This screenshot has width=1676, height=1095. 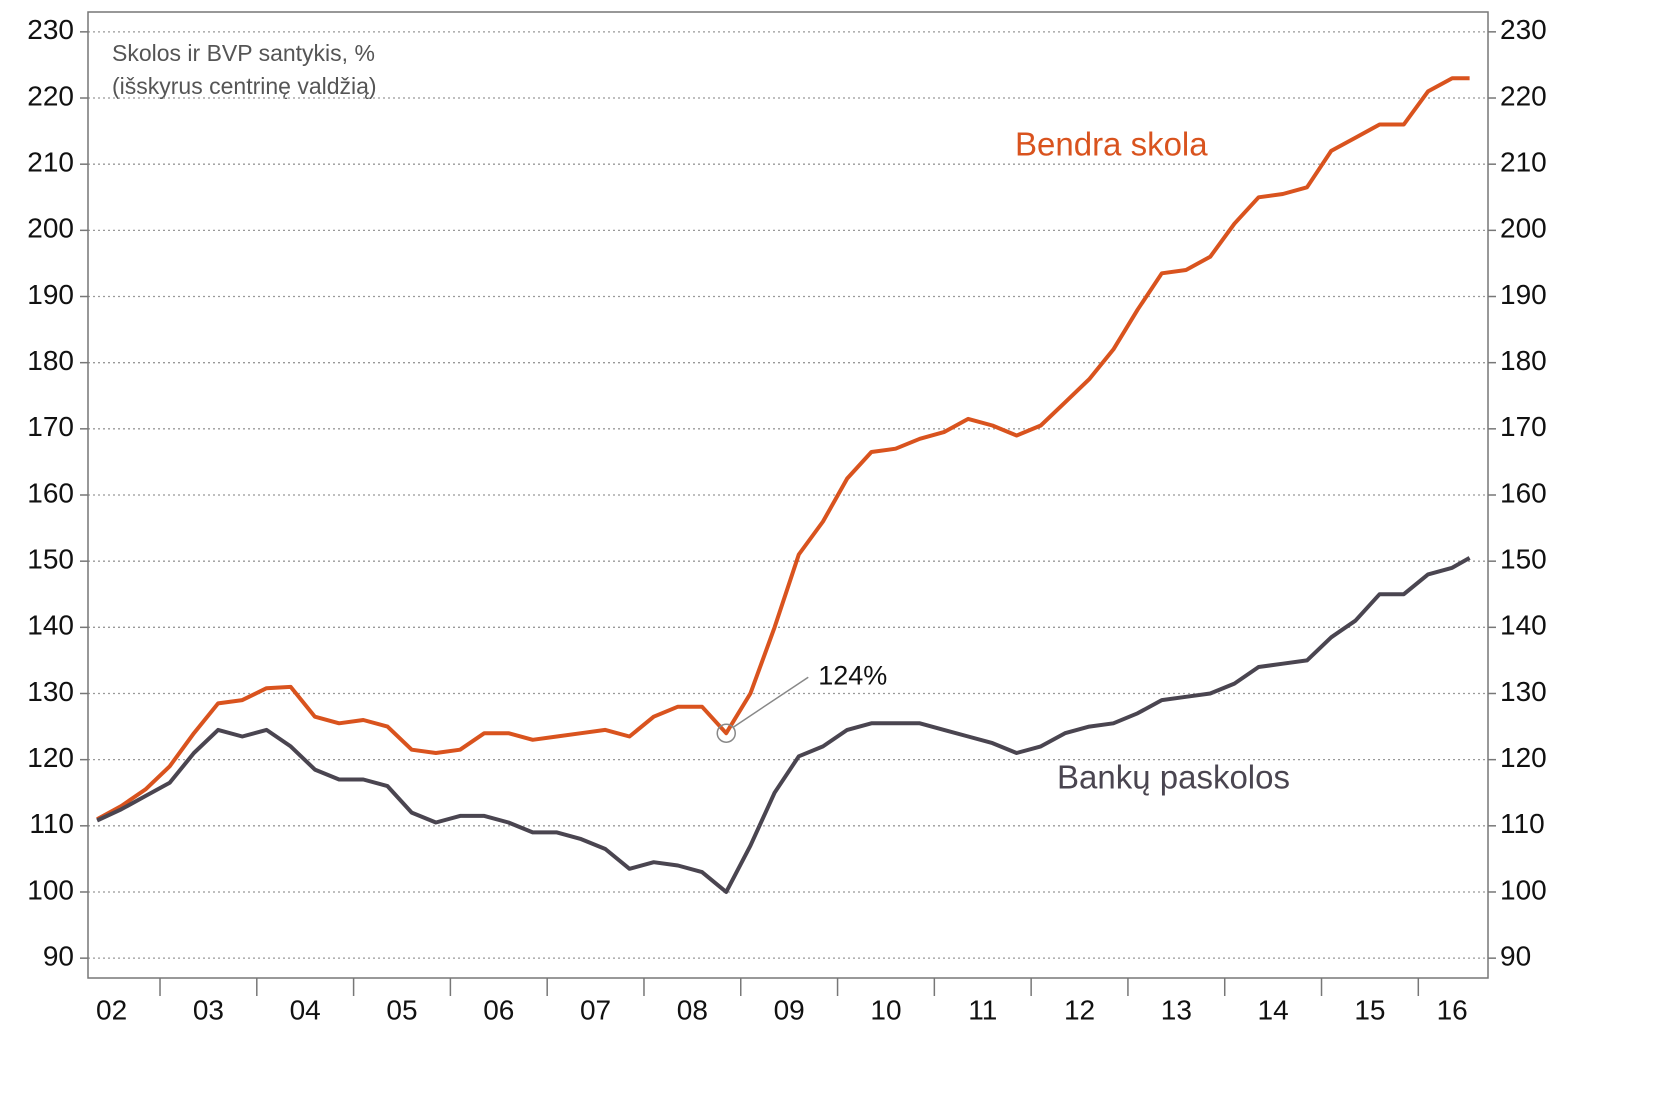 I want to click on y2-tick-label: 170, so click(x=1523, y=426).